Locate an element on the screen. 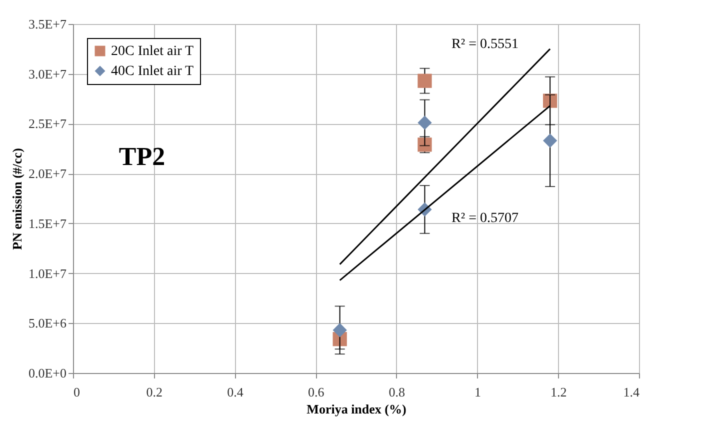 Image resolution: width=720 pixels, height=436 pixels. x-tick-label: 0.8 is located at coordinates (397, 392).